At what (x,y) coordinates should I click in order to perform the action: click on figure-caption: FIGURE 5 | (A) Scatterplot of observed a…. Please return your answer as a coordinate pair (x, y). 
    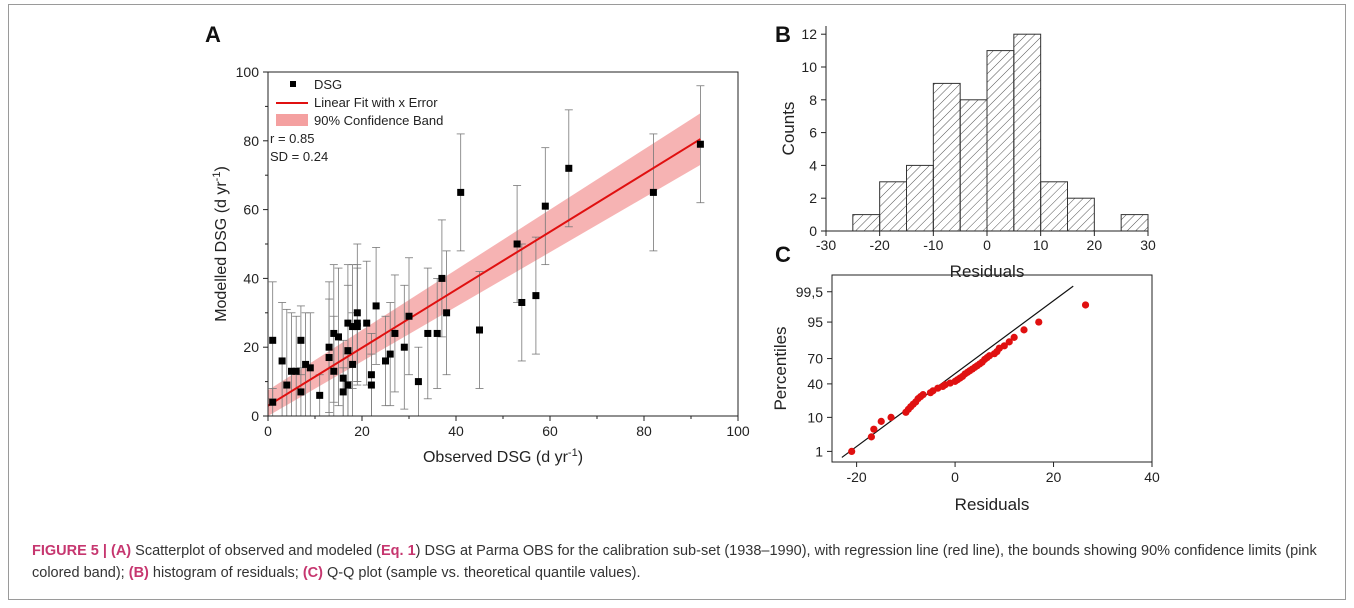
    Looking at the image, I should click on (682, 562).